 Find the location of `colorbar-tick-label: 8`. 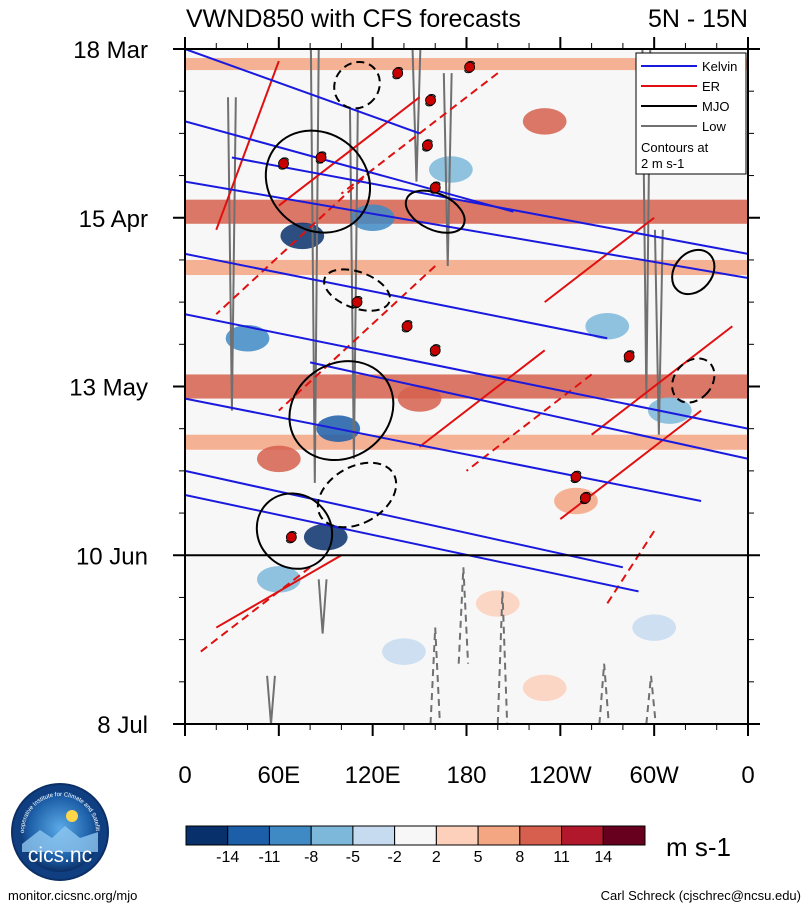

colorbar-tick-label: 8 is located at coordinates (519, 857).